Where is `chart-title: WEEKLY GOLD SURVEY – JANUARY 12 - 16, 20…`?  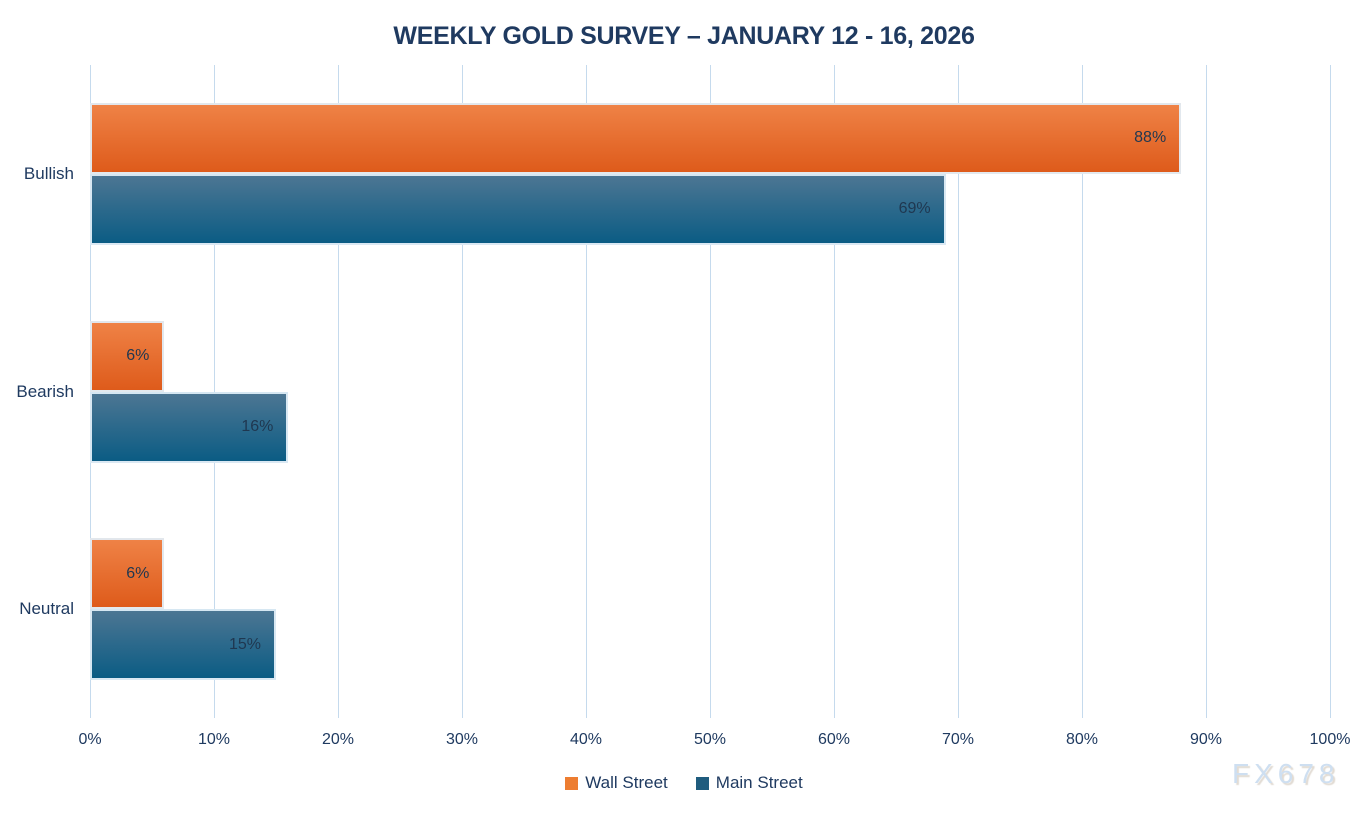
chart-title: WEEKLY GOLD SURVEY – JANUARY 12 - 16, 20… is located at coordinates (684, 36).